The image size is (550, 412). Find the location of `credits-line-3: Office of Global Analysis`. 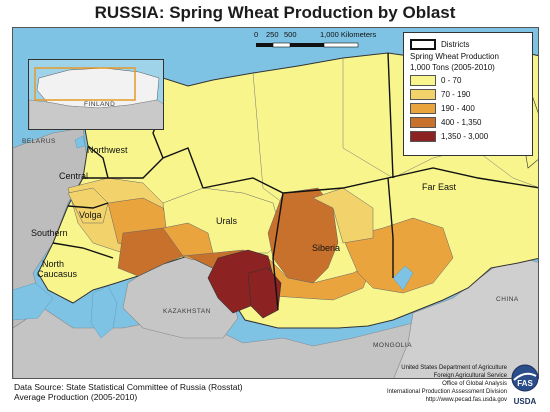

credits-line-3: Office of Global Analysis is located at coordinates (474, 384).